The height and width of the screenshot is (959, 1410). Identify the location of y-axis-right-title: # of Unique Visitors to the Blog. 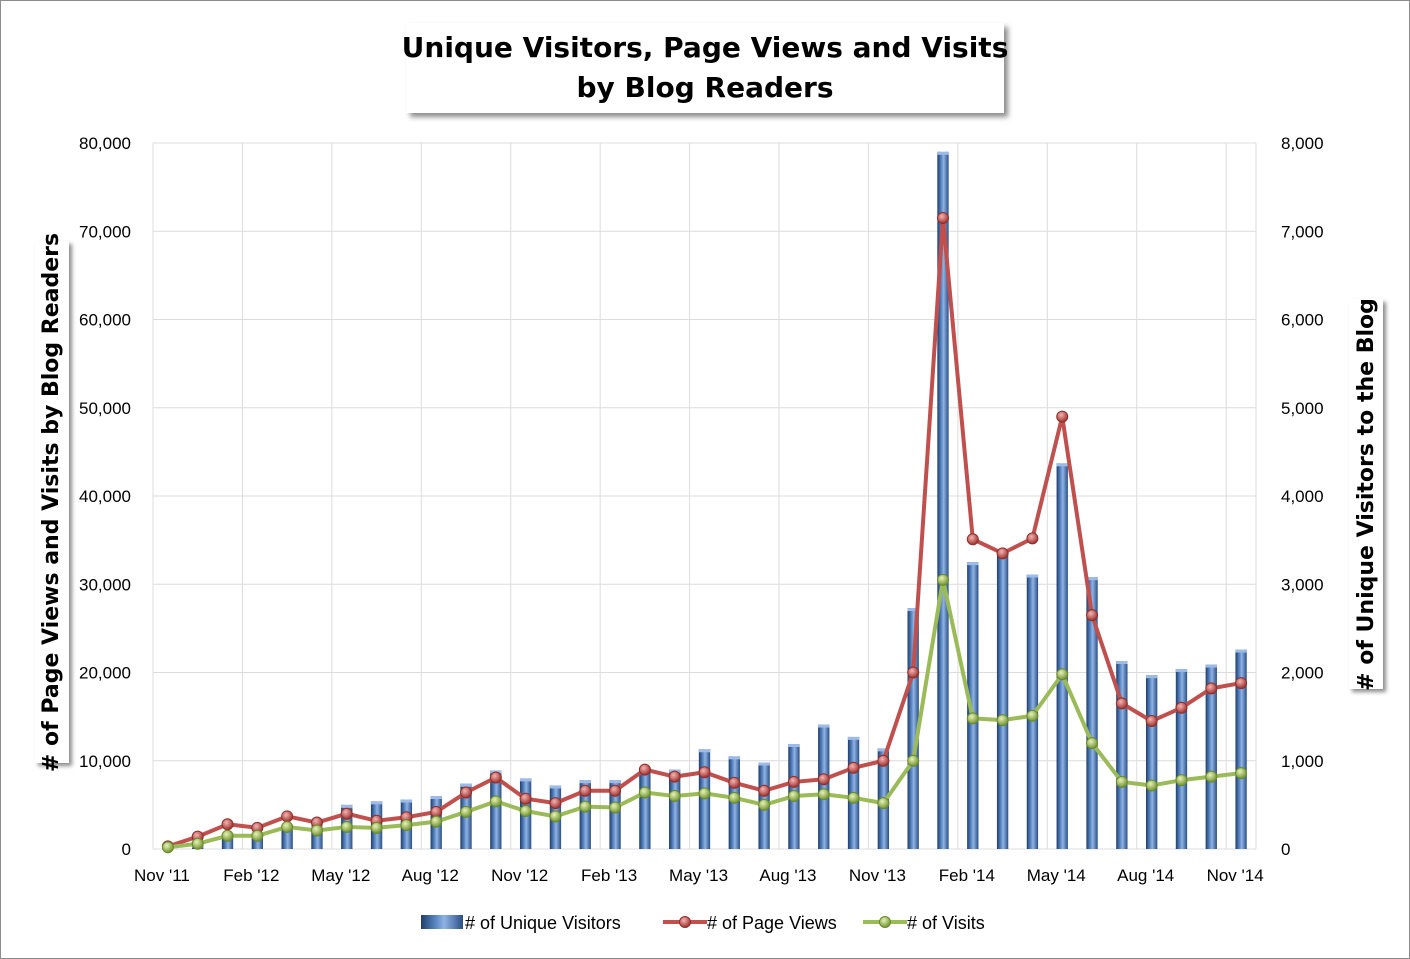
(1366, 494).